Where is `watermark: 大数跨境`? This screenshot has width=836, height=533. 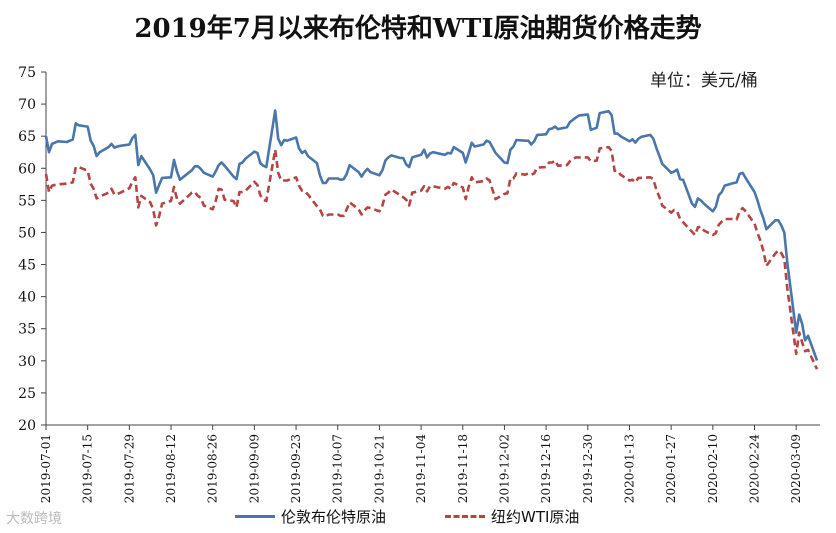
watermark: 大数跨境 is located at coordinates (34, 519).